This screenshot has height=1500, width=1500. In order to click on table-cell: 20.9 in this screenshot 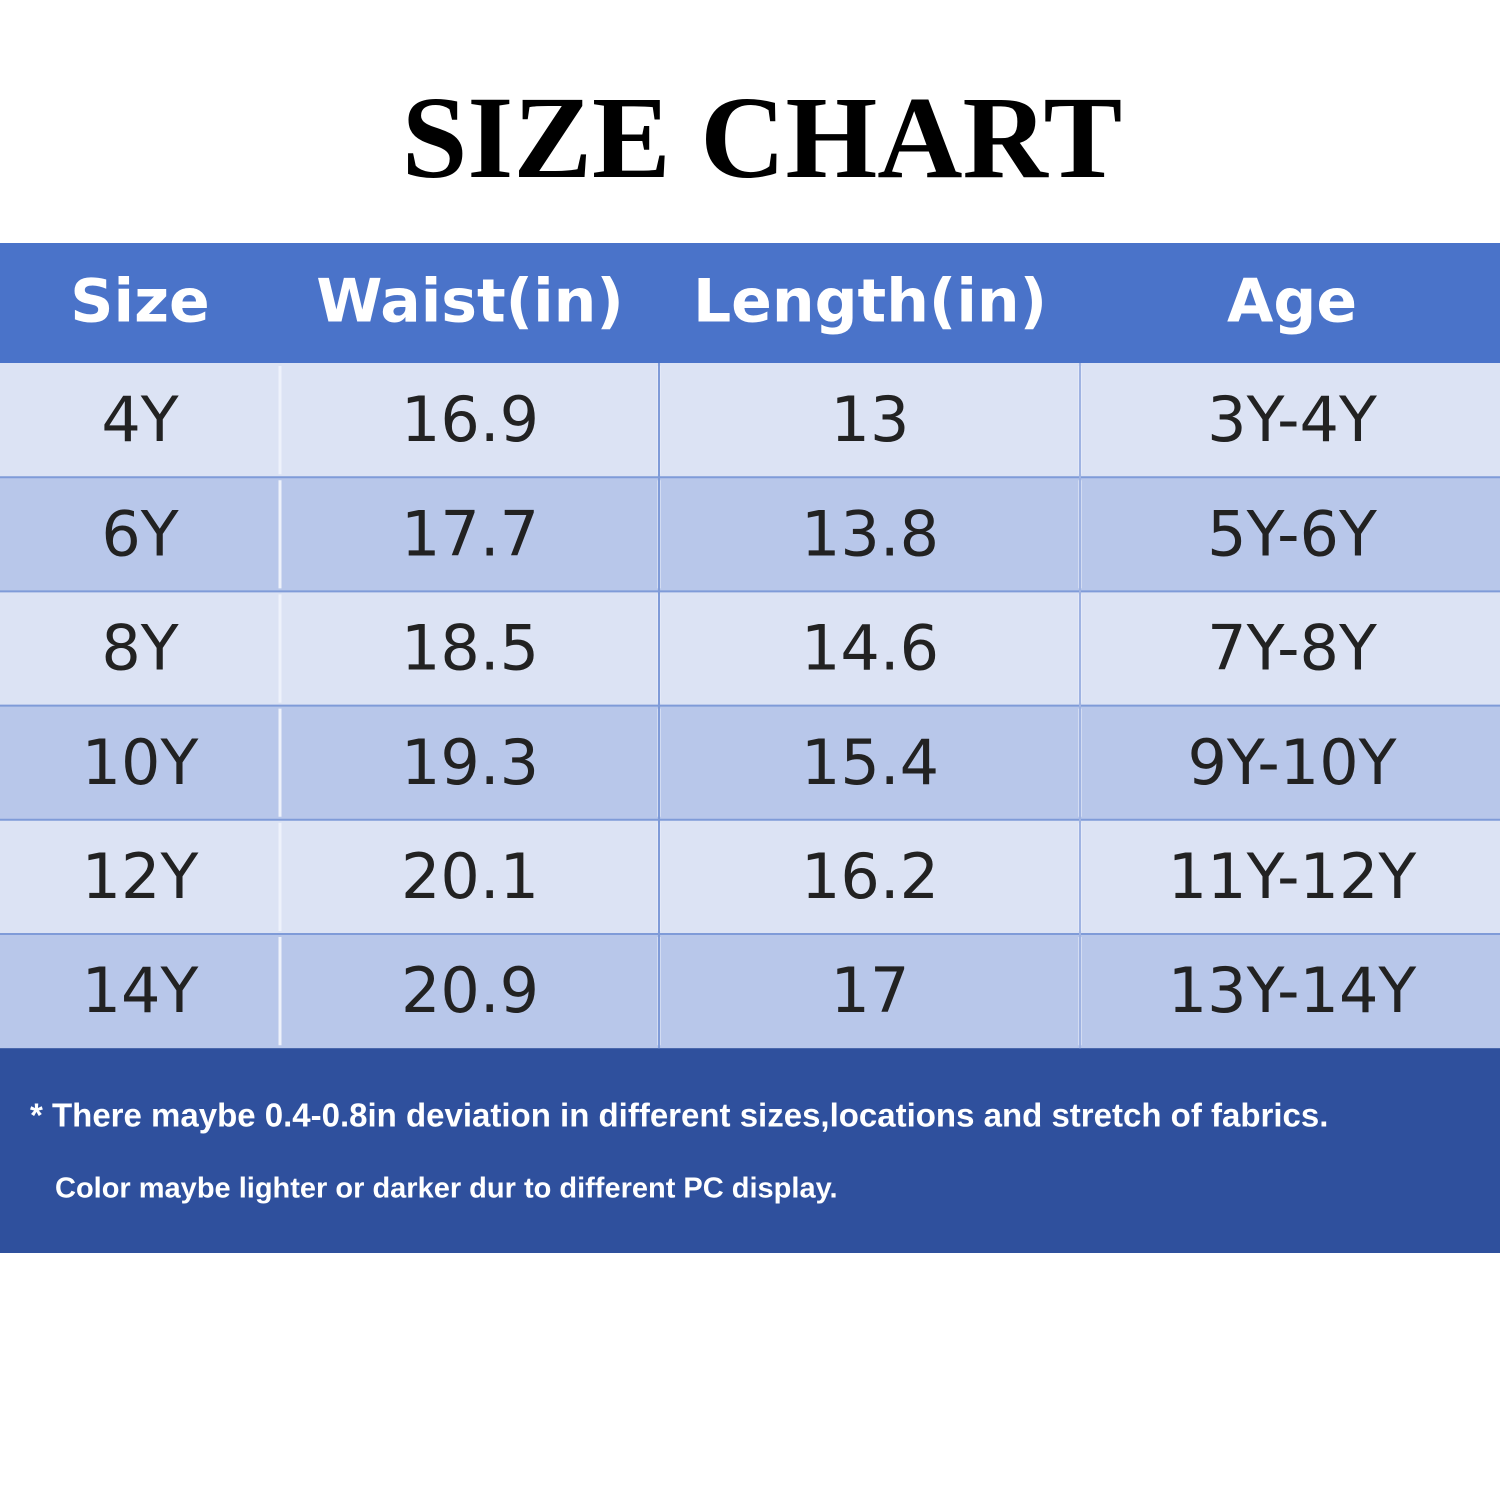, I will do `click(470, 990)`.